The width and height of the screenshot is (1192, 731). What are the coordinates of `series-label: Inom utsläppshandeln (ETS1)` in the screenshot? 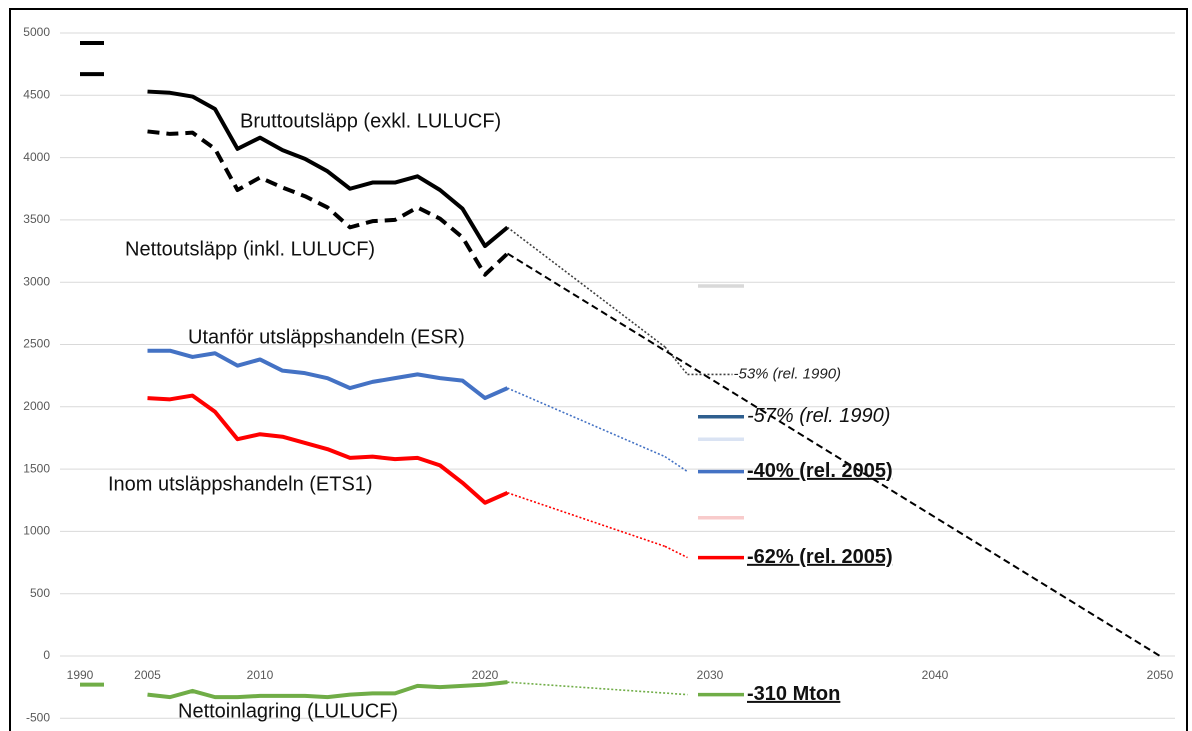 It's located at (240, 484).